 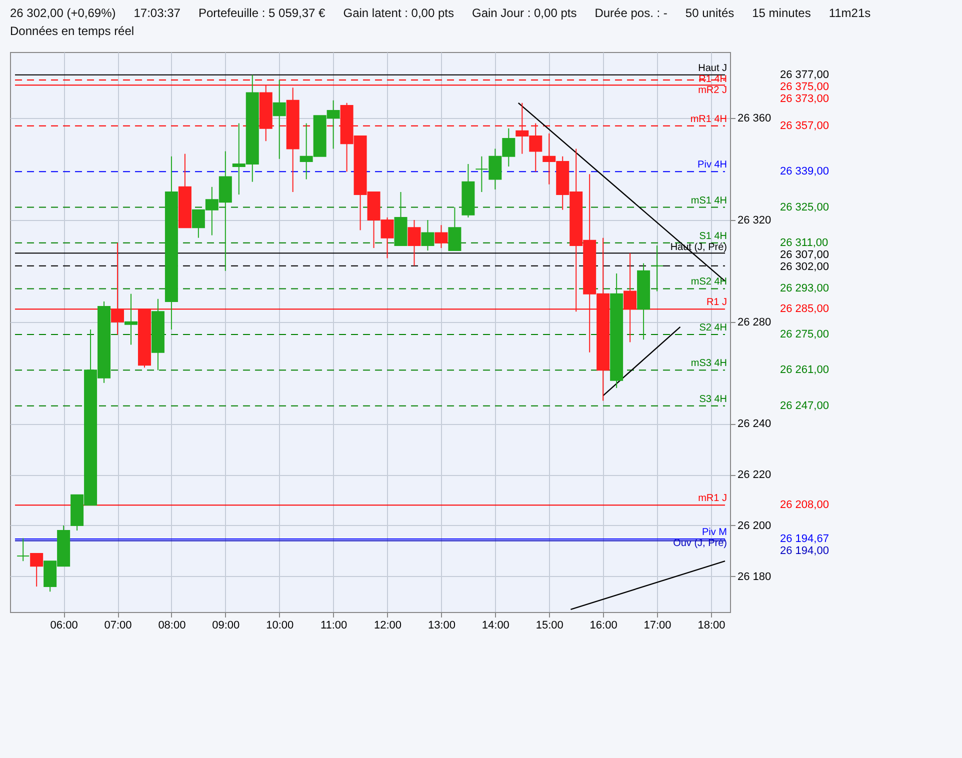 What do you see at coordinates (708, 364) in the screenshot?
I see `ref-line-label: mS3 4H` at bounding box center [708, 364].